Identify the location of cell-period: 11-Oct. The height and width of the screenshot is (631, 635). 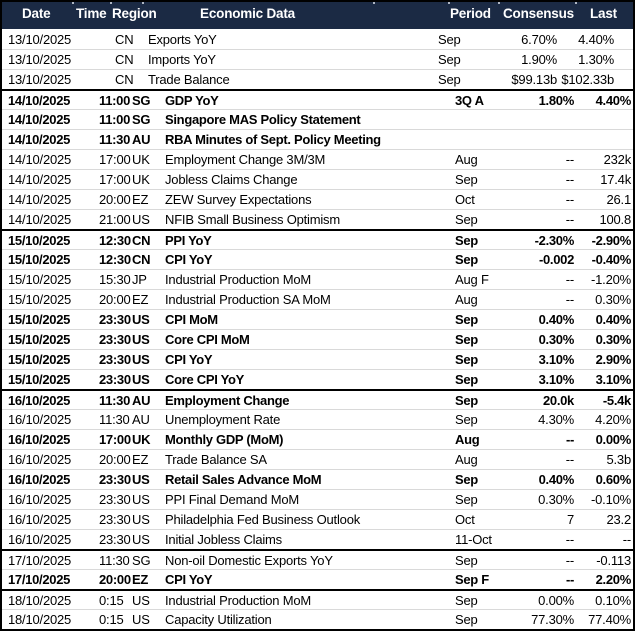
(473, 539).